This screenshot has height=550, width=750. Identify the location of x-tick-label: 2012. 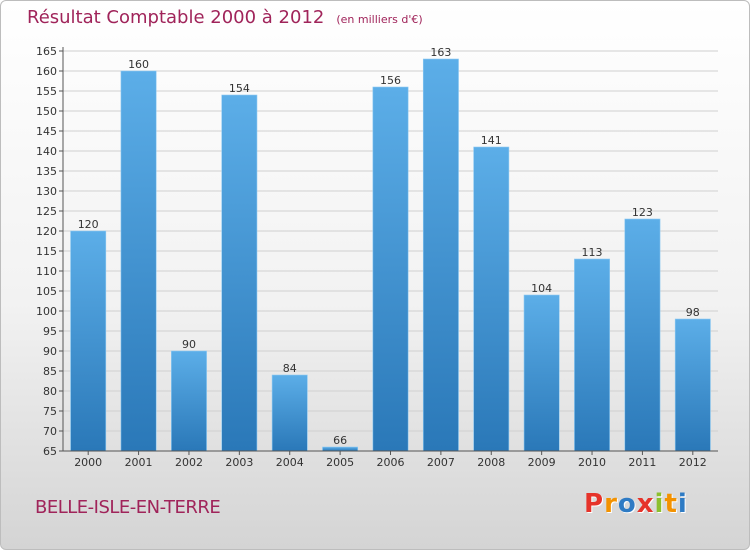
(693, 462).